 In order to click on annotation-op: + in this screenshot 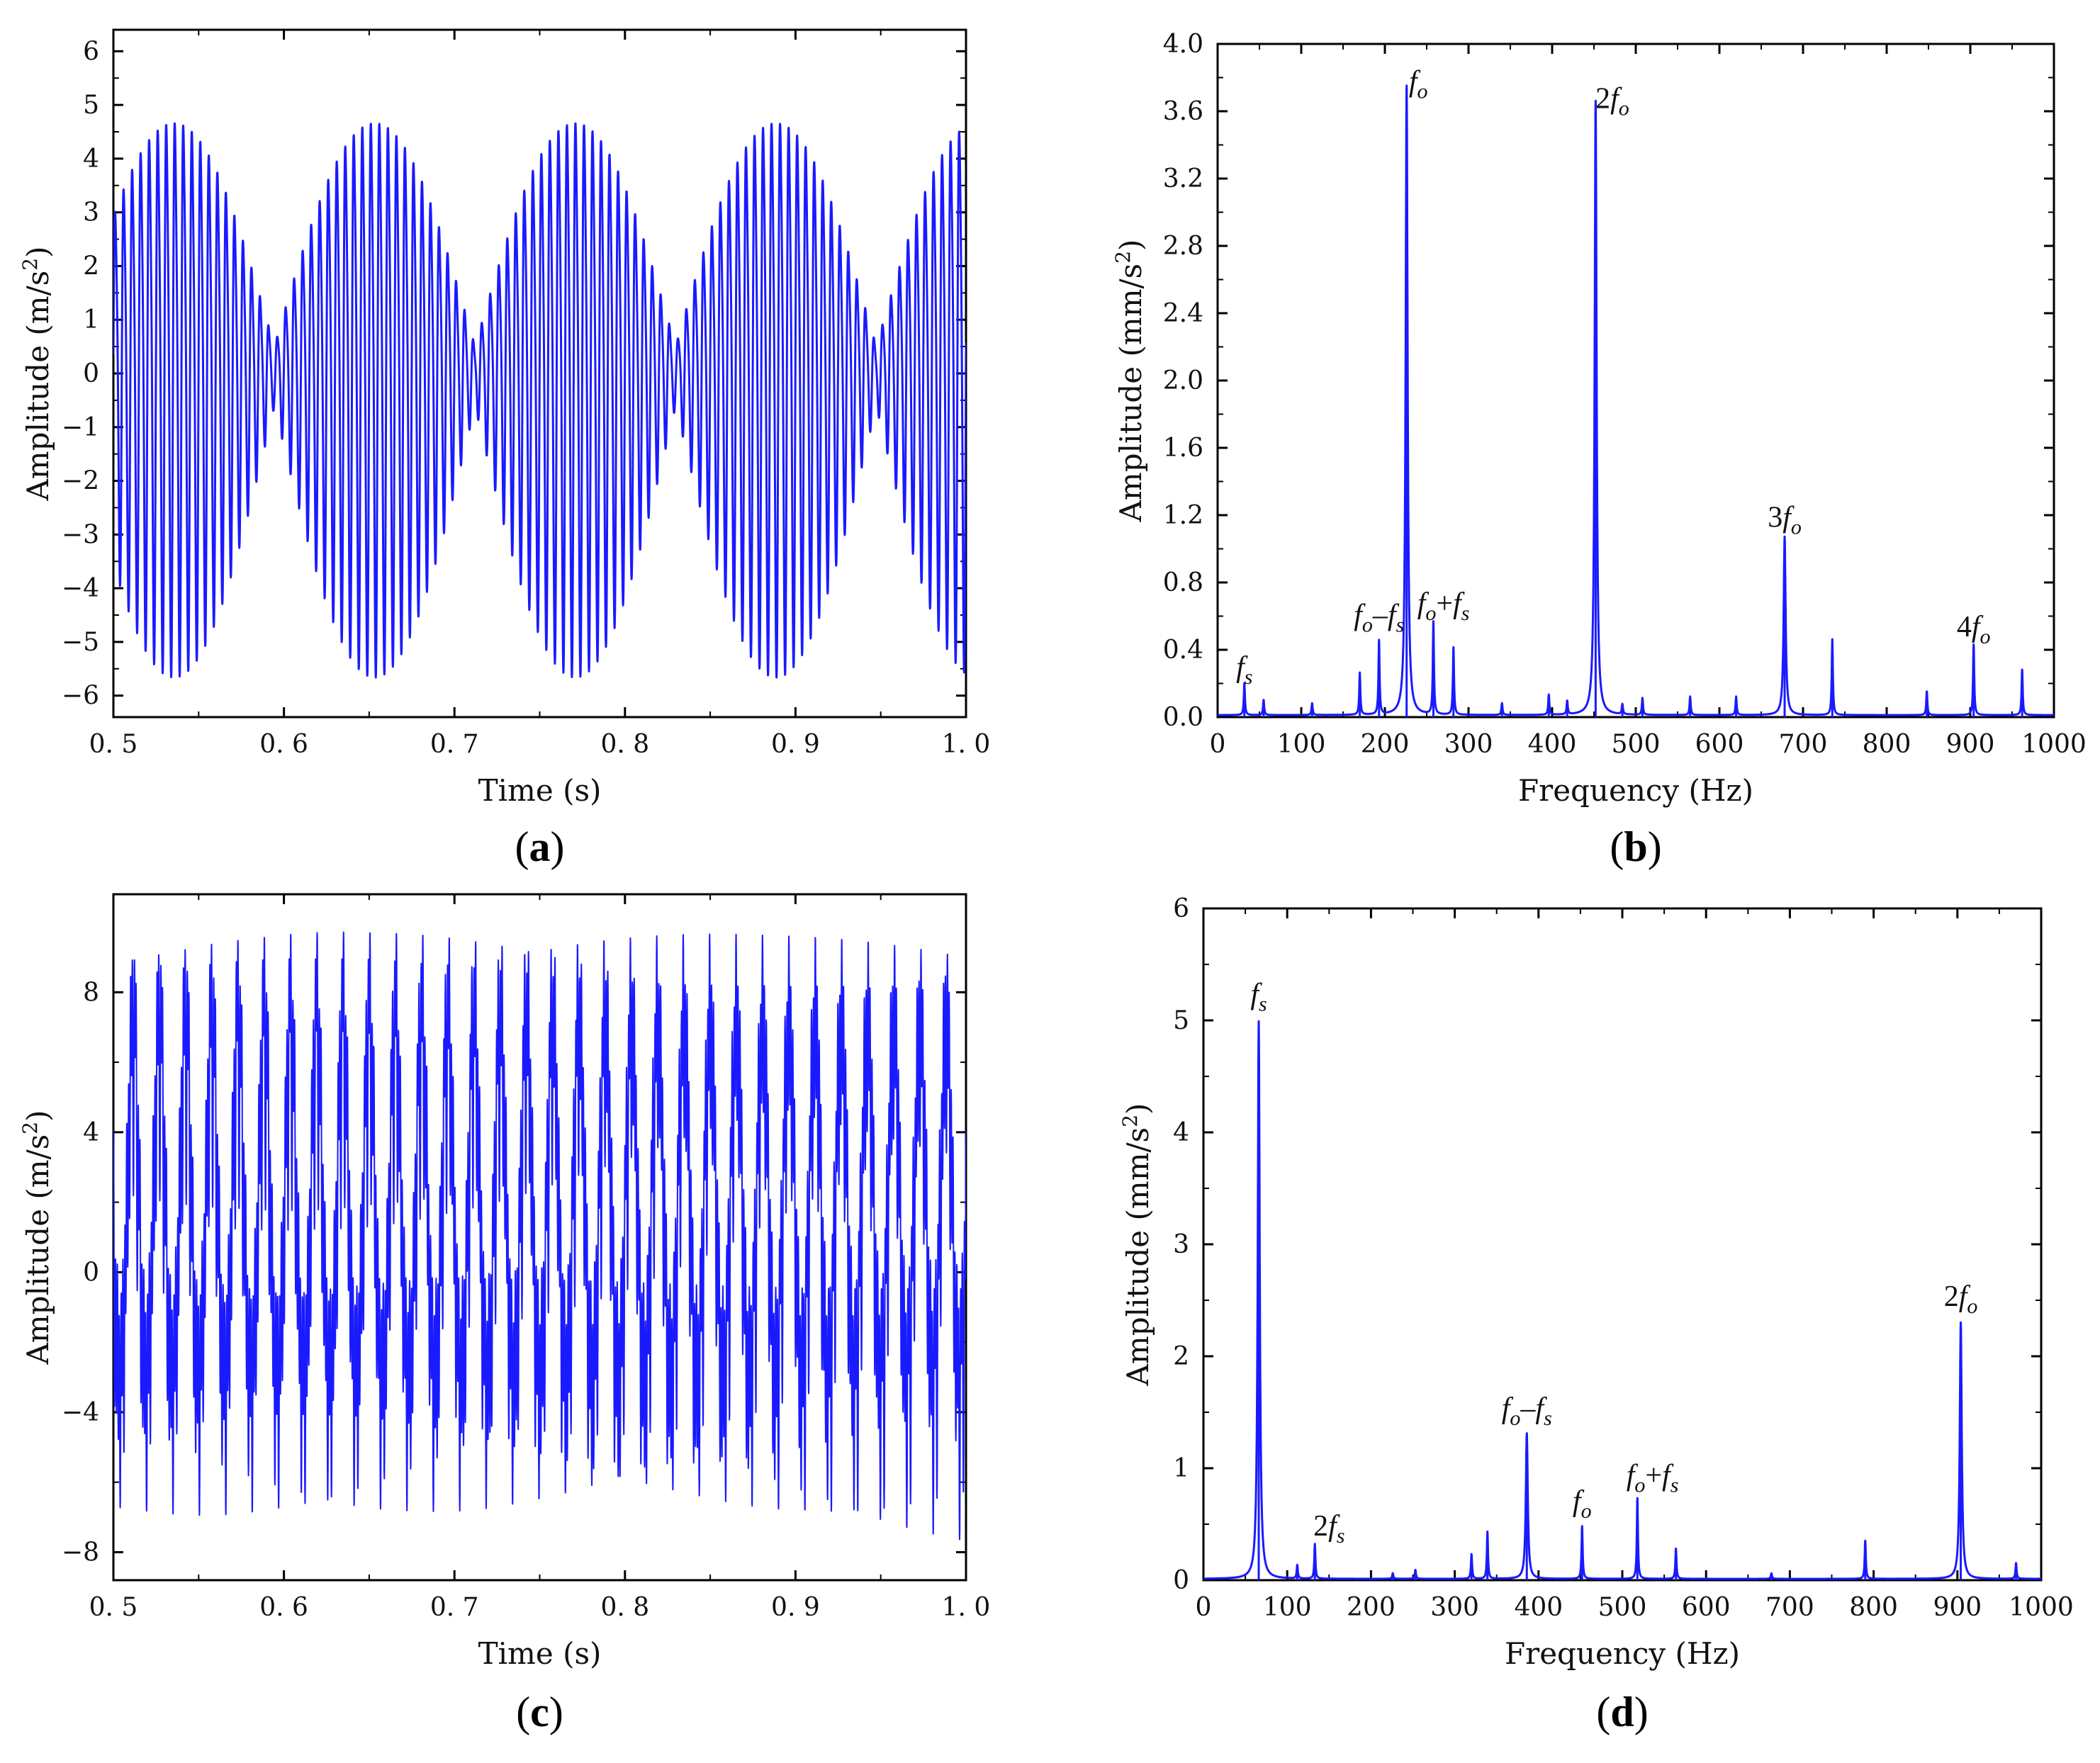, I will do `click(1444, 604)`.